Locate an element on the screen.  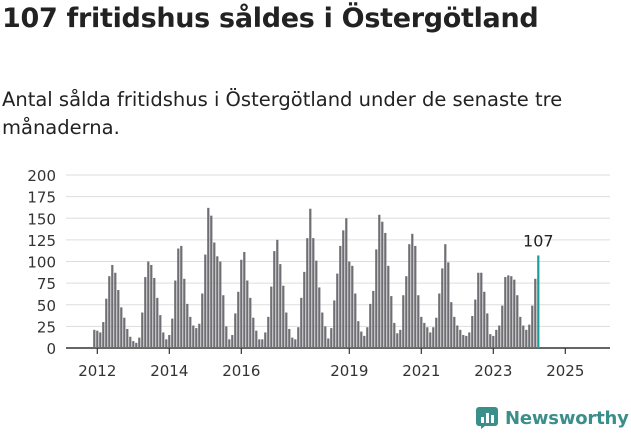
brand-name: Newsworthy is located at coordinates (567, 418).